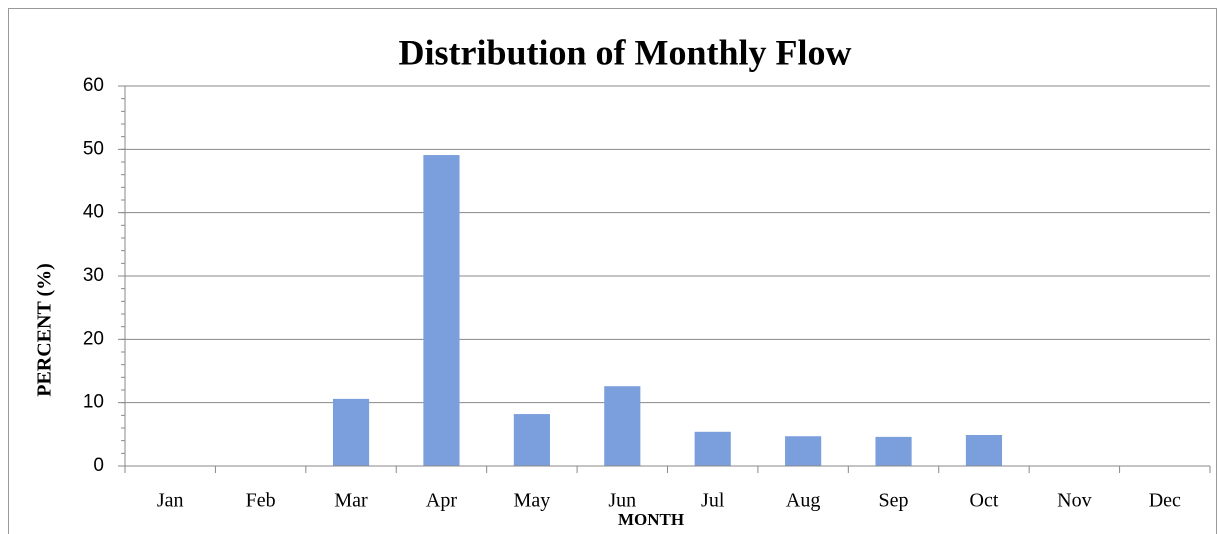 Image resolution: width=1219 pixels, height=534 pixels. Describe the element at coordinates (170, 501) in the screenshot. I see `x-tick-label: Jan` at that location.